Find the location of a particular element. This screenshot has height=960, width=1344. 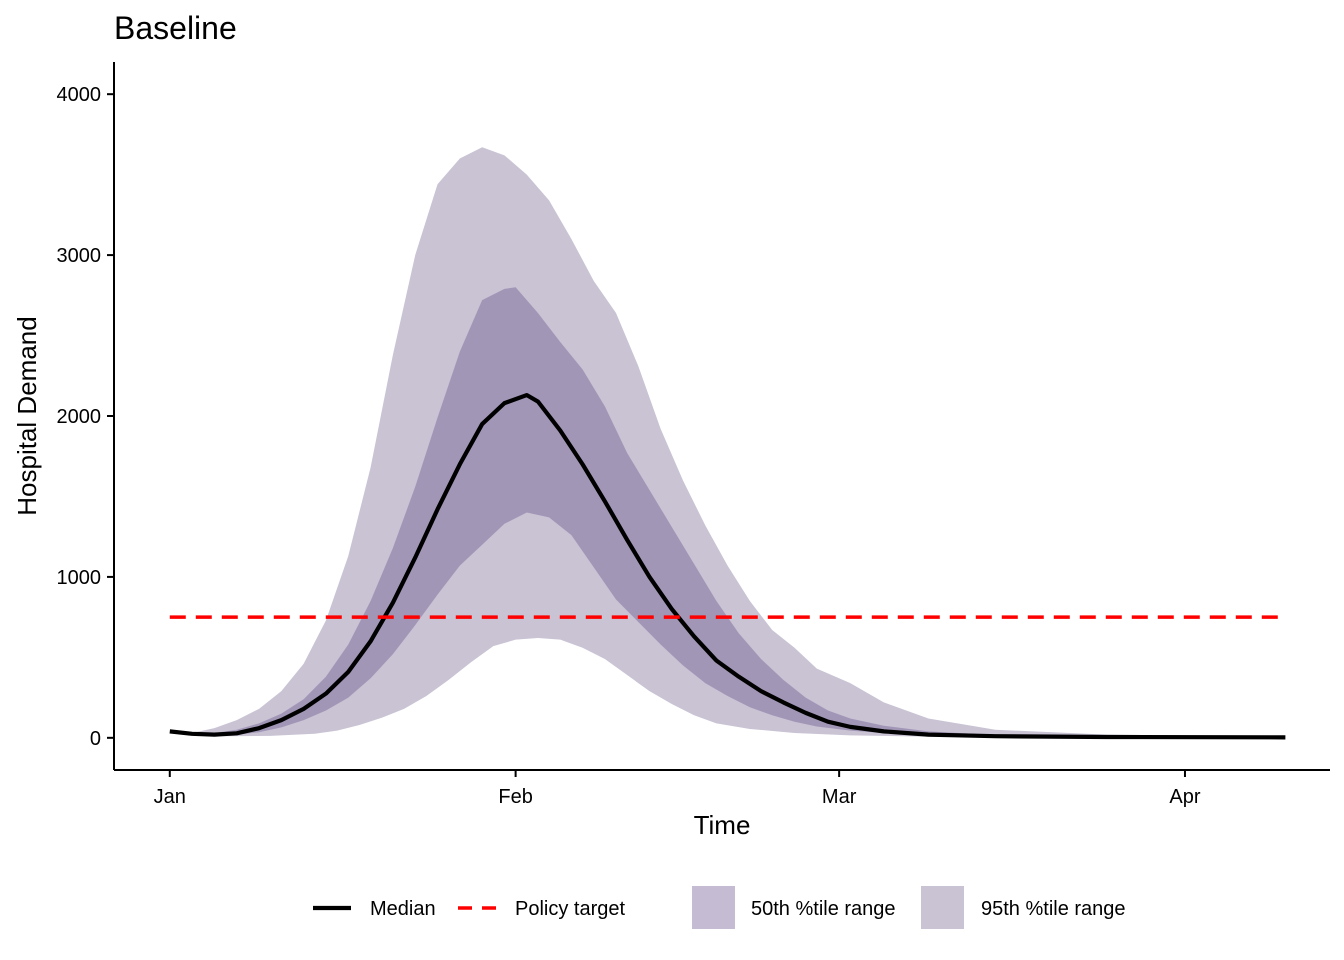

y-tick-label: 0 is located at coordinates (95, 739).